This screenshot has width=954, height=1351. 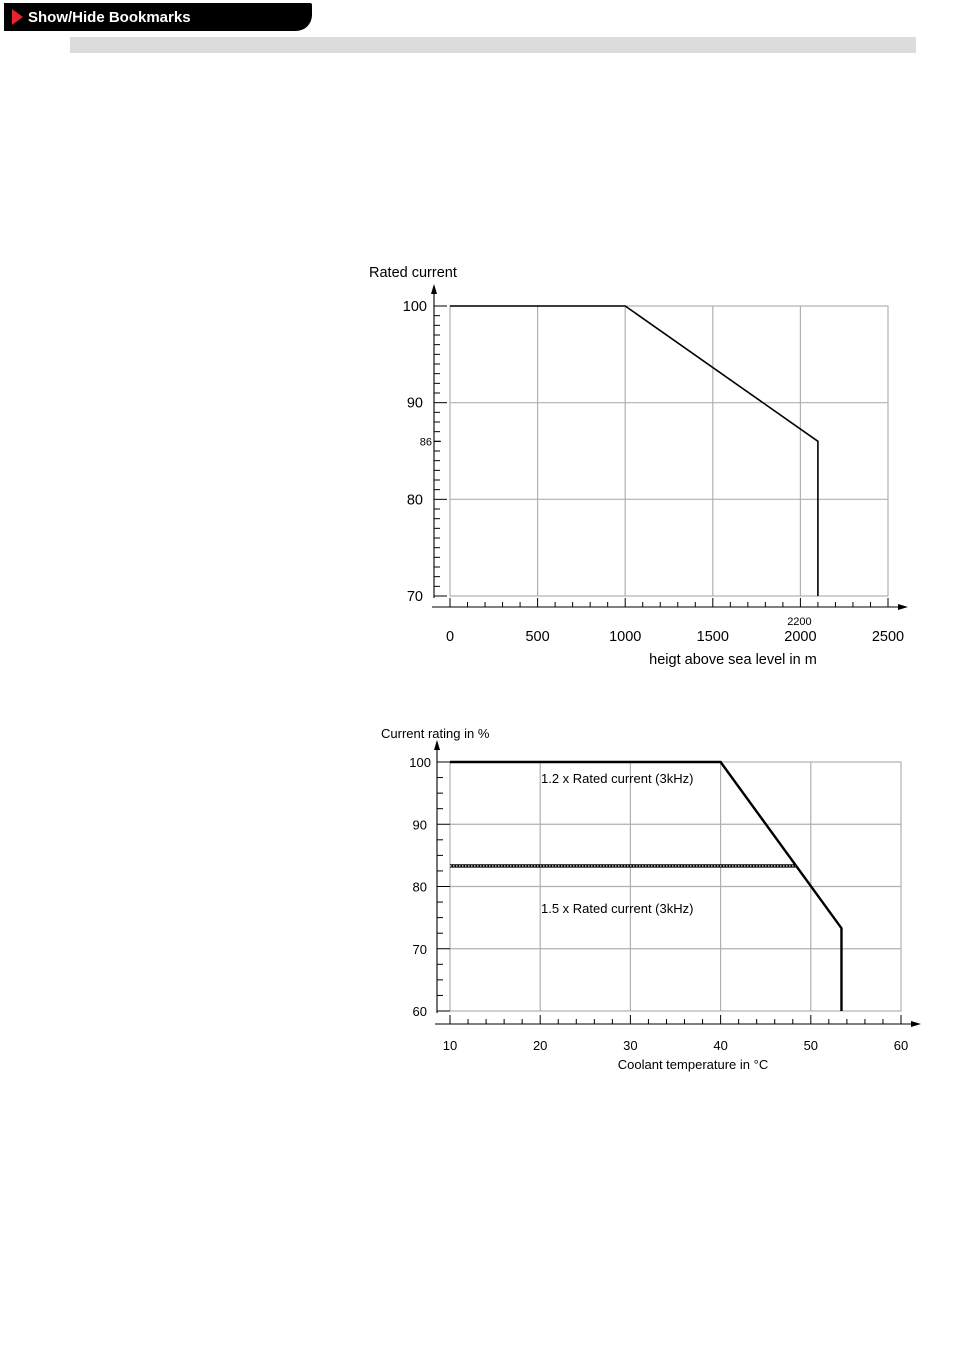 I want to click on x-tick-labels: 10 20 30 40 50 60, so click(x=675, y=1045).